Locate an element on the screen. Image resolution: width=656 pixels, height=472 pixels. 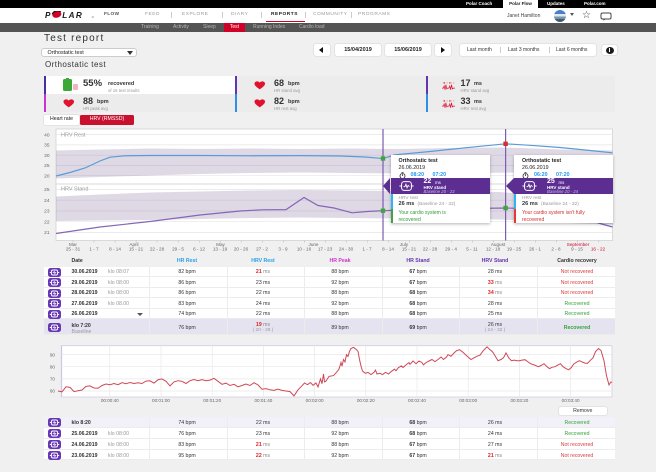
svg-text: 90 is located at coordinates (53, 354).